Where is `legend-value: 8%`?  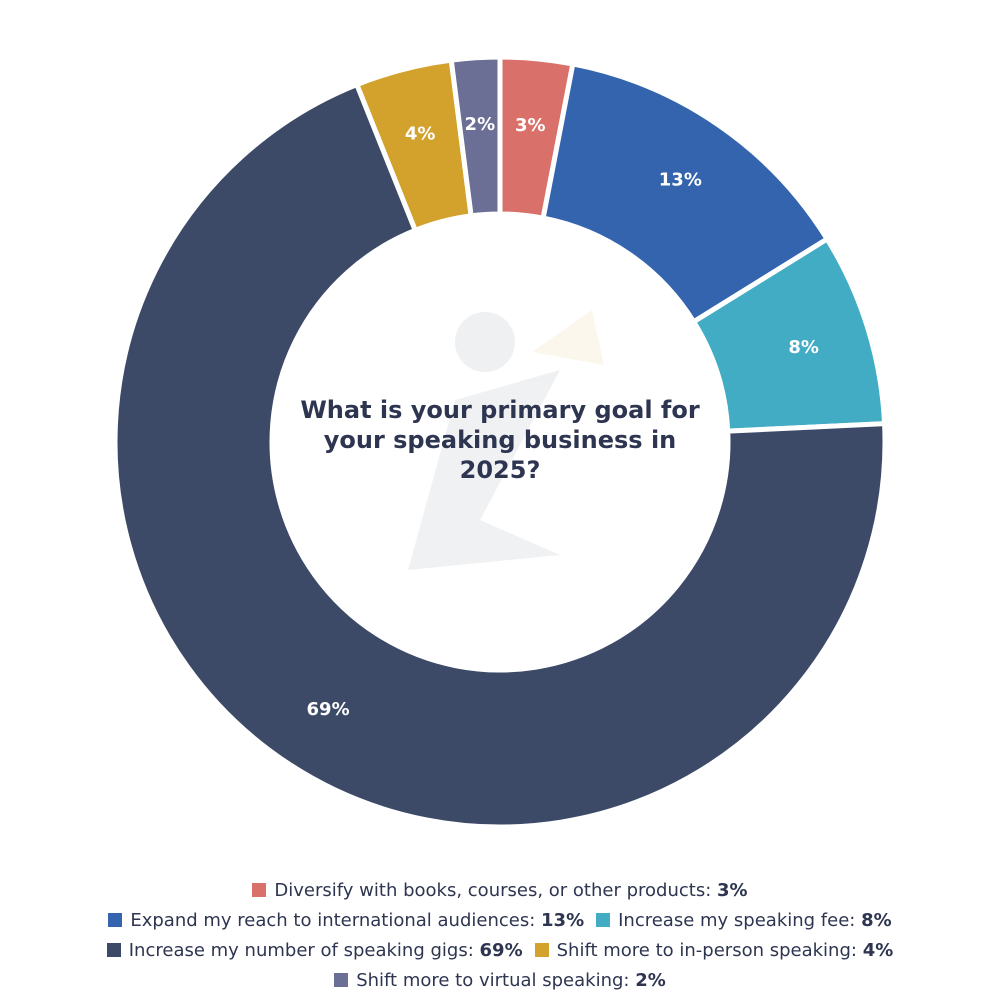
legend-value: 8% is located at coordinates (876, 920).